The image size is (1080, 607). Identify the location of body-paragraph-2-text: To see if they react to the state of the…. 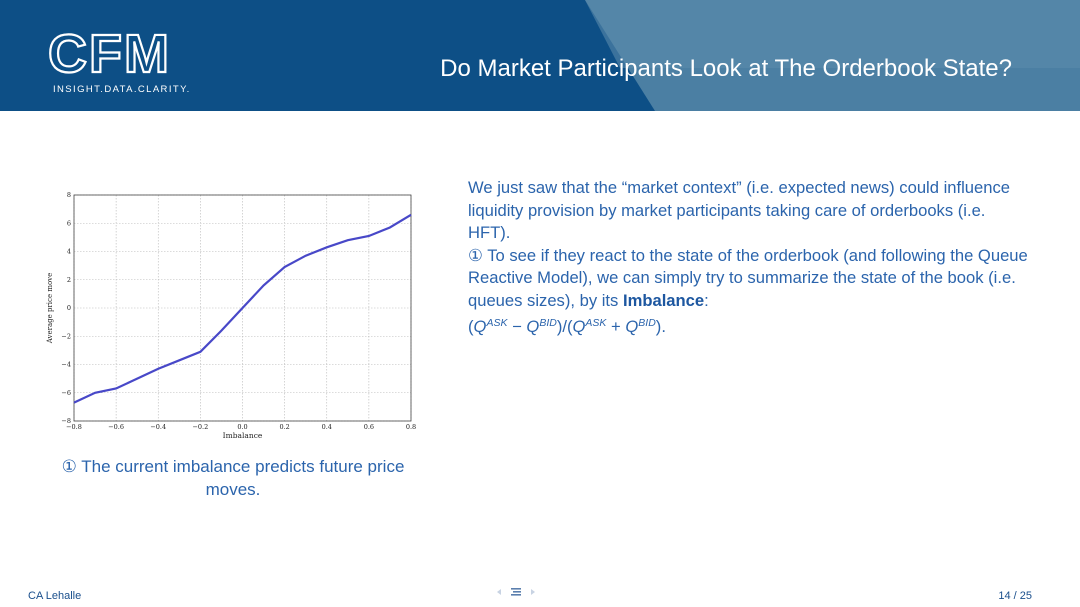
(748, 277).